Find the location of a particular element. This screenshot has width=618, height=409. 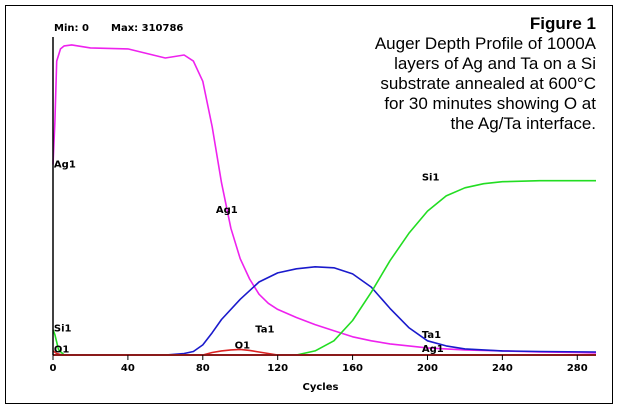

x-tick-label: 160 is located at coordinates (352, 368).